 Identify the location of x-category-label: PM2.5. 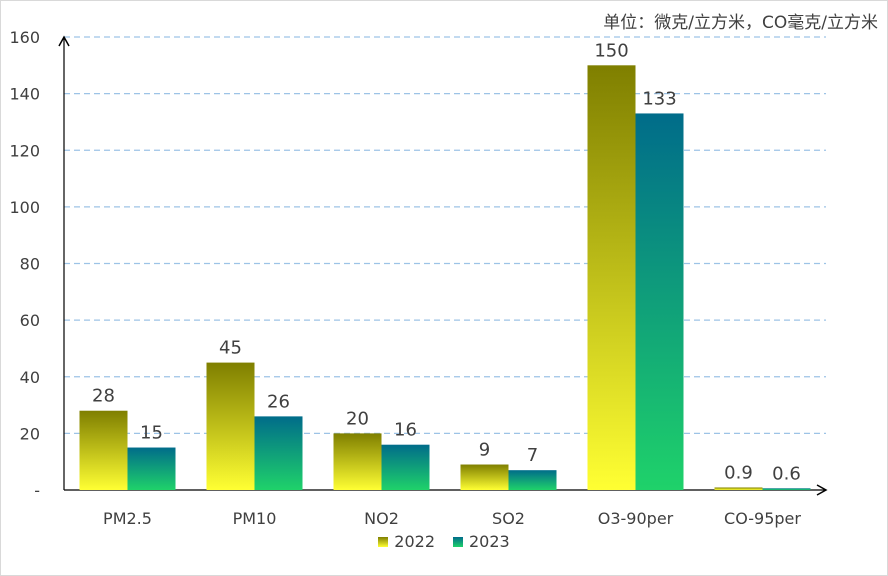
(127, 518).